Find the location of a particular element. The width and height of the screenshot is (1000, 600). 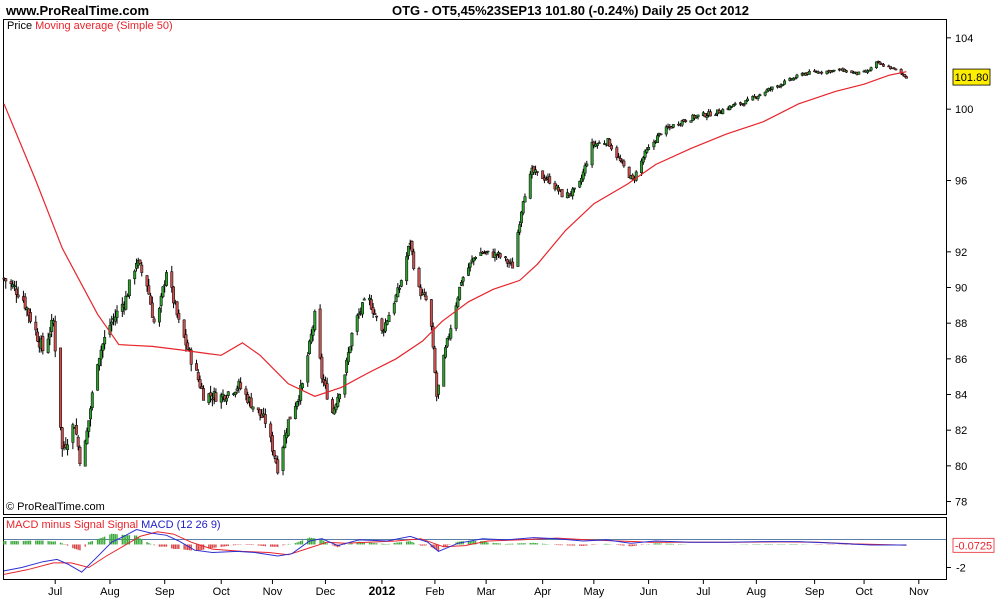

last-price-tag is located at coordinates (971, 77).